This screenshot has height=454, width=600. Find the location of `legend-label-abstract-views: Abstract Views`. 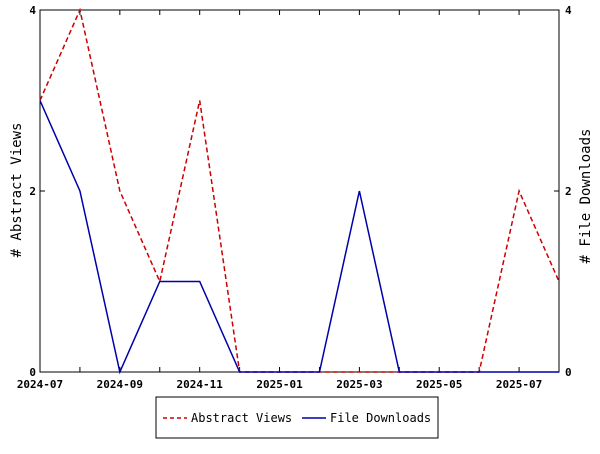

legend-label-abstract-views: Abstract Views is located at coordinates (241, 418).